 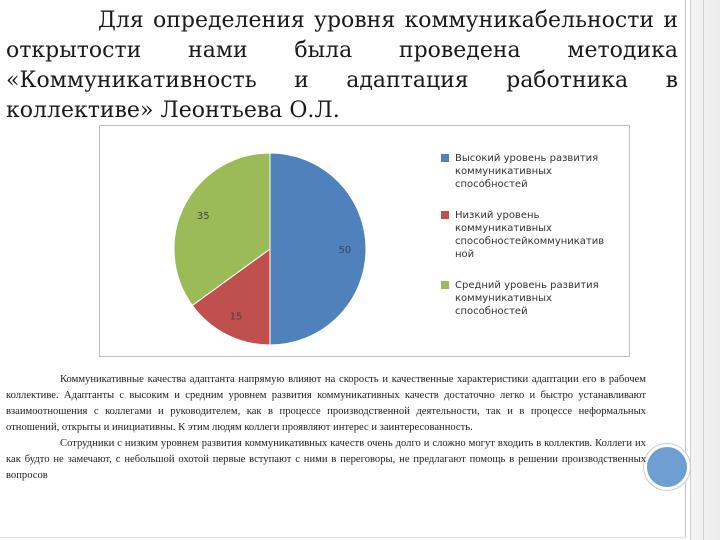 I want to click on side-band-line, so click(x=703, y=270).